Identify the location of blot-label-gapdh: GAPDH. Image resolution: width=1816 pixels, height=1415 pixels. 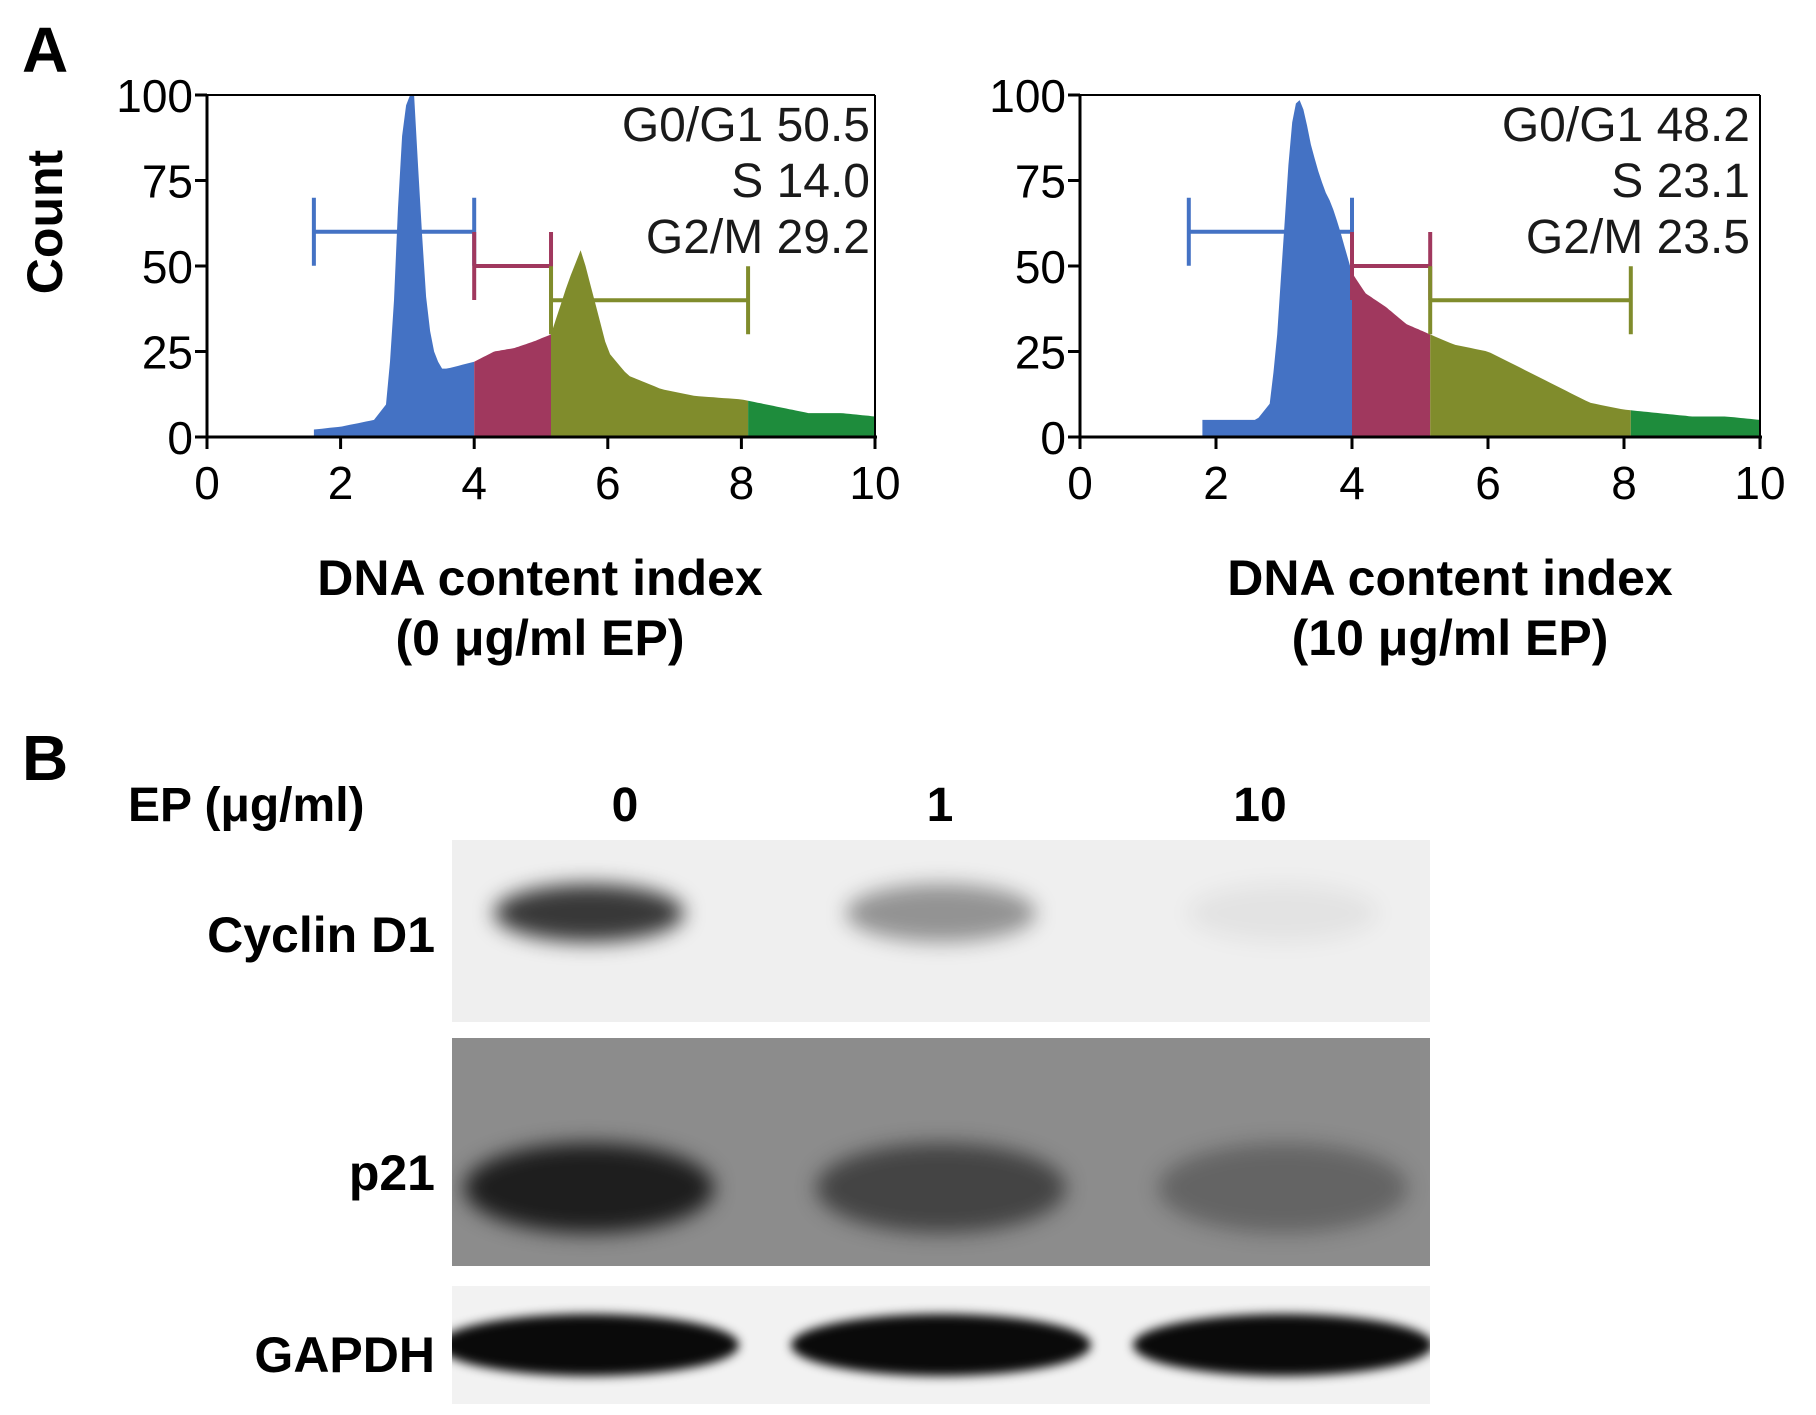
(344, 1355).